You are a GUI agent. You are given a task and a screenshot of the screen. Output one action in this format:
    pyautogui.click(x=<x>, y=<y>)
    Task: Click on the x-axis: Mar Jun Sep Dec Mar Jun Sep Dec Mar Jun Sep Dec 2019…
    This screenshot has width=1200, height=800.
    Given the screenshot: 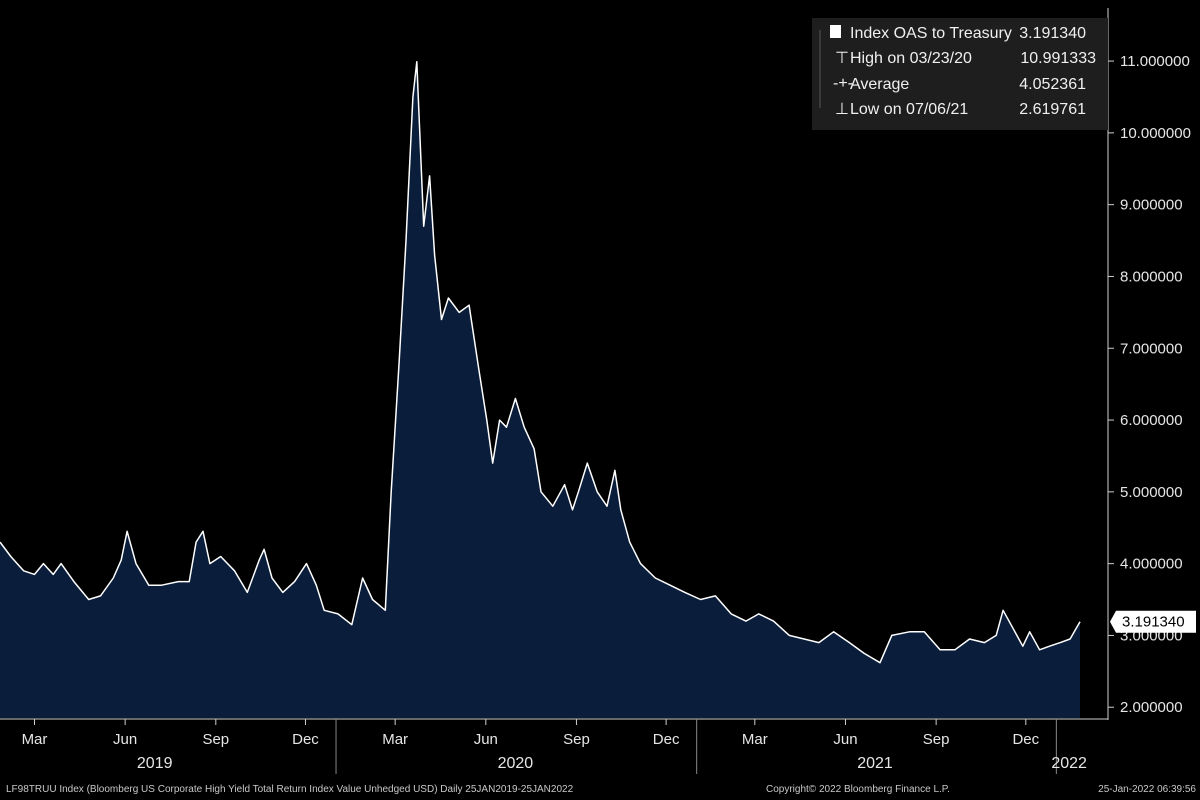 What is the action you would take?
    pyautogui.click(x=554, y=746)
    